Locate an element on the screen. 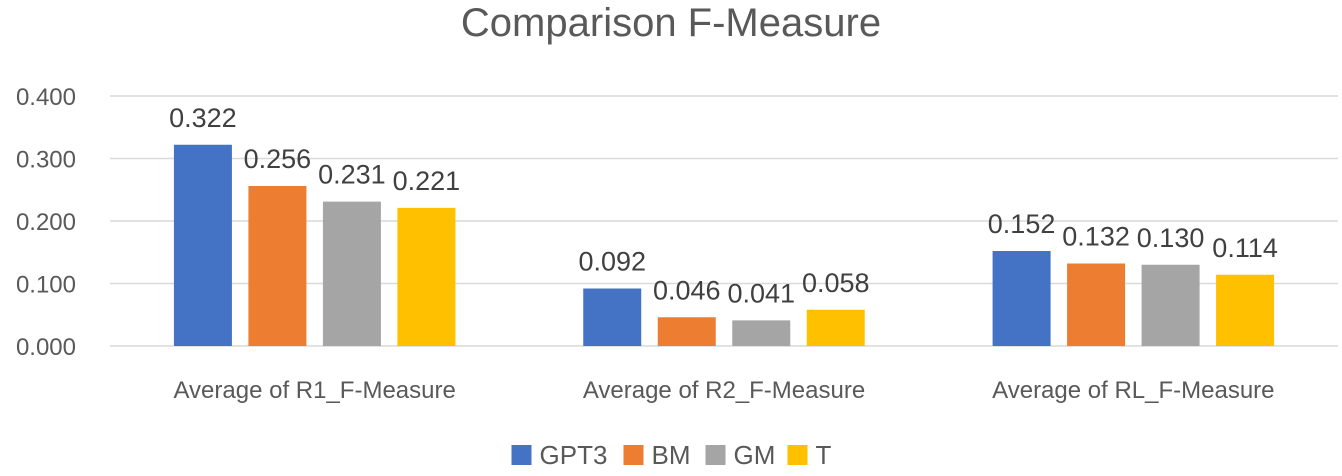 Image resolution: width=1342 pixels, height=476 pixels. y-tick-label: 0.200 is located at coordinates (46, 222).